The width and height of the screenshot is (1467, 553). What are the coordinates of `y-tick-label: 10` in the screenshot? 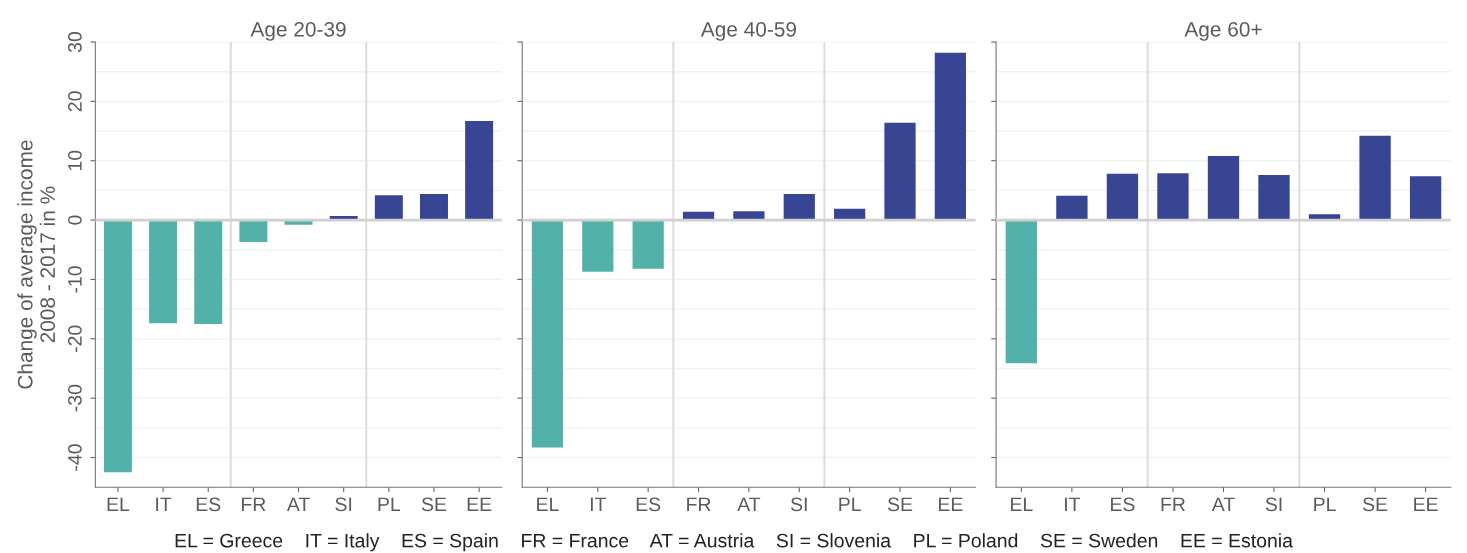 It's located at (75, 160).